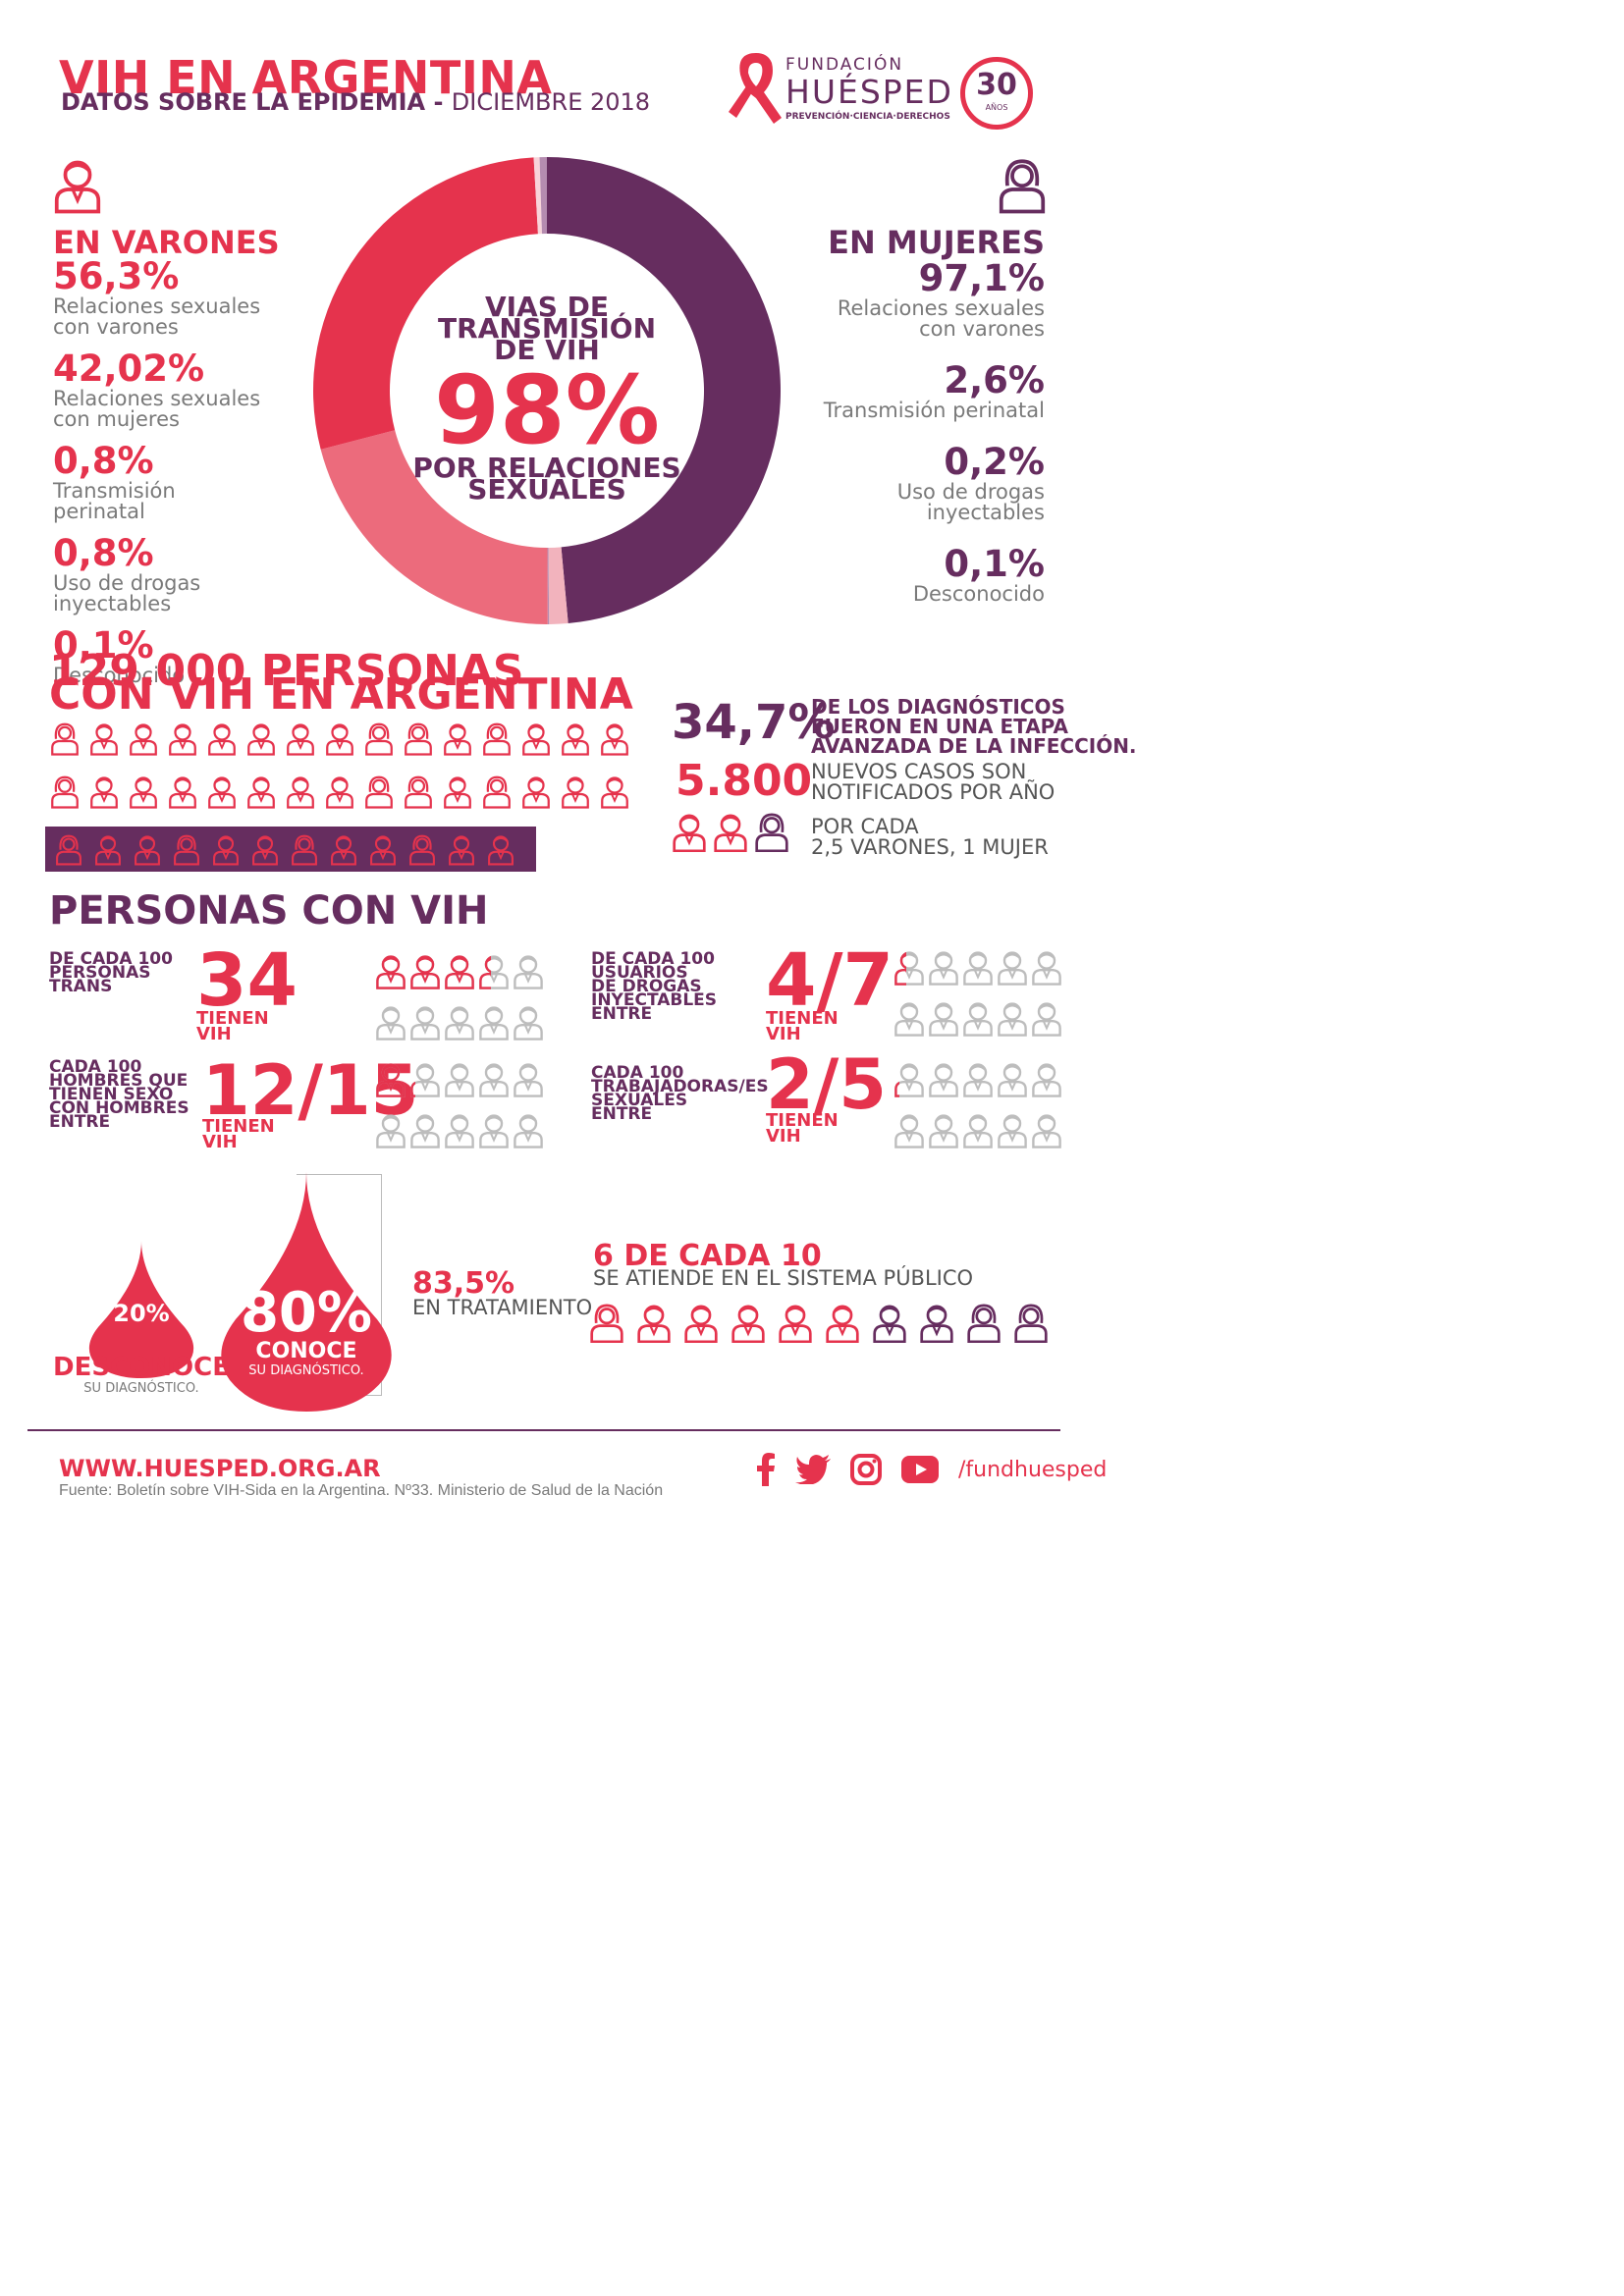  Describe the element at coordinates (547, 307) in the screenshot. I see `donut-line1: VIAS DE` at that location.